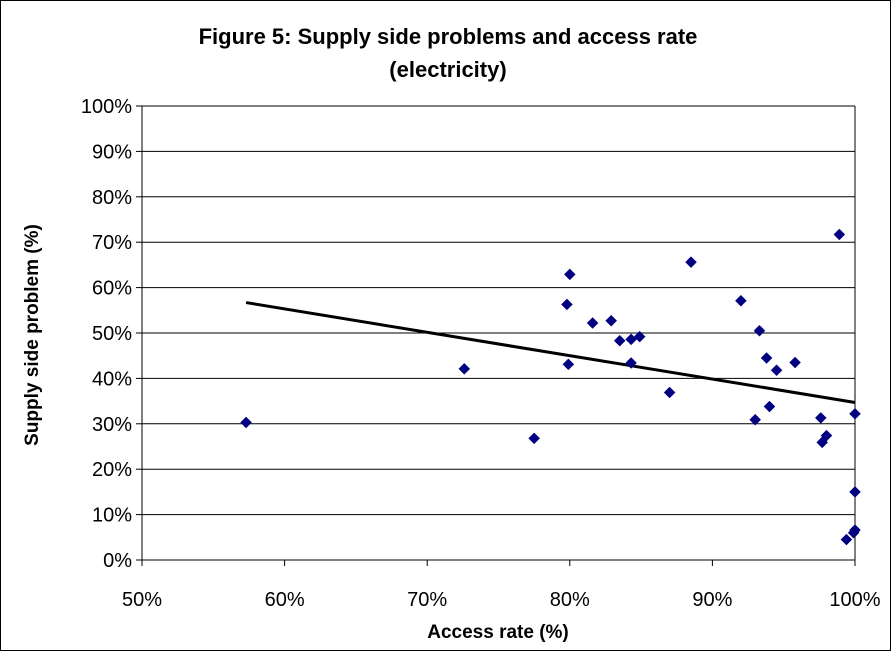 The image size is (891, 651). I want to click on trendline, so click(550, 352).